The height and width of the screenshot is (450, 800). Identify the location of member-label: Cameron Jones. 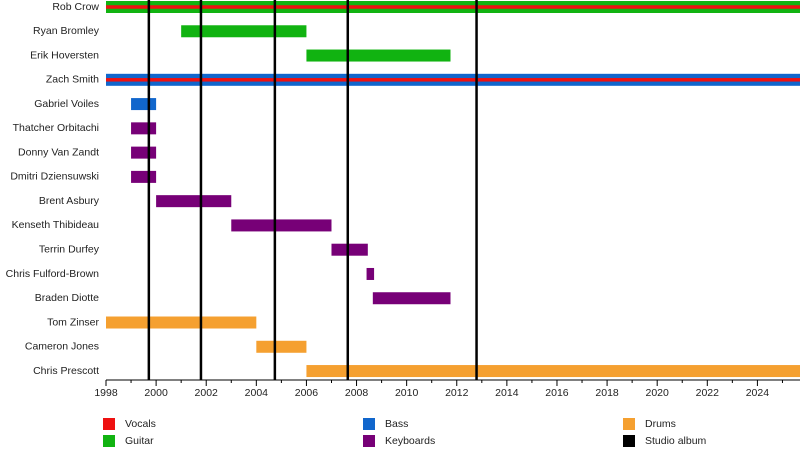
(62, 347).